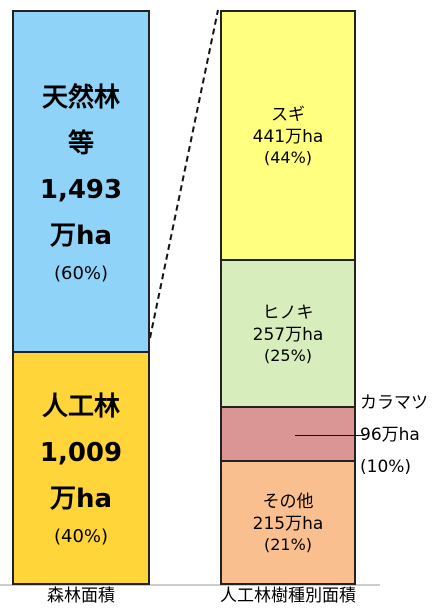 The width and height of the screenshot is (439, 609). Describe the element at coordinates (399, 419) in the screenshot. I see `segment-label: カラマツ 96万ha` at that location.